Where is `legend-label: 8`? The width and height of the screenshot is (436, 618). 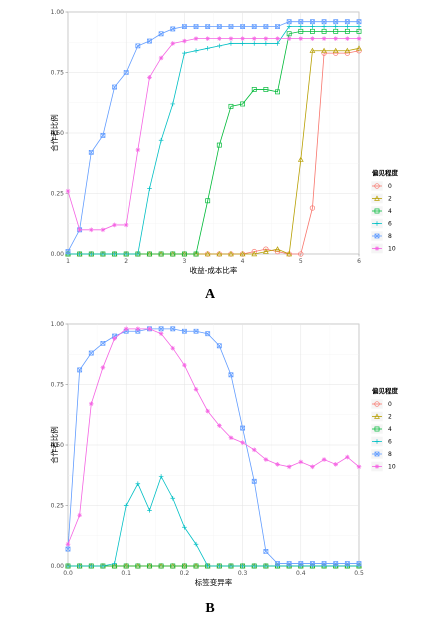 legend-label: 8 is located at coordinates (390, 236).